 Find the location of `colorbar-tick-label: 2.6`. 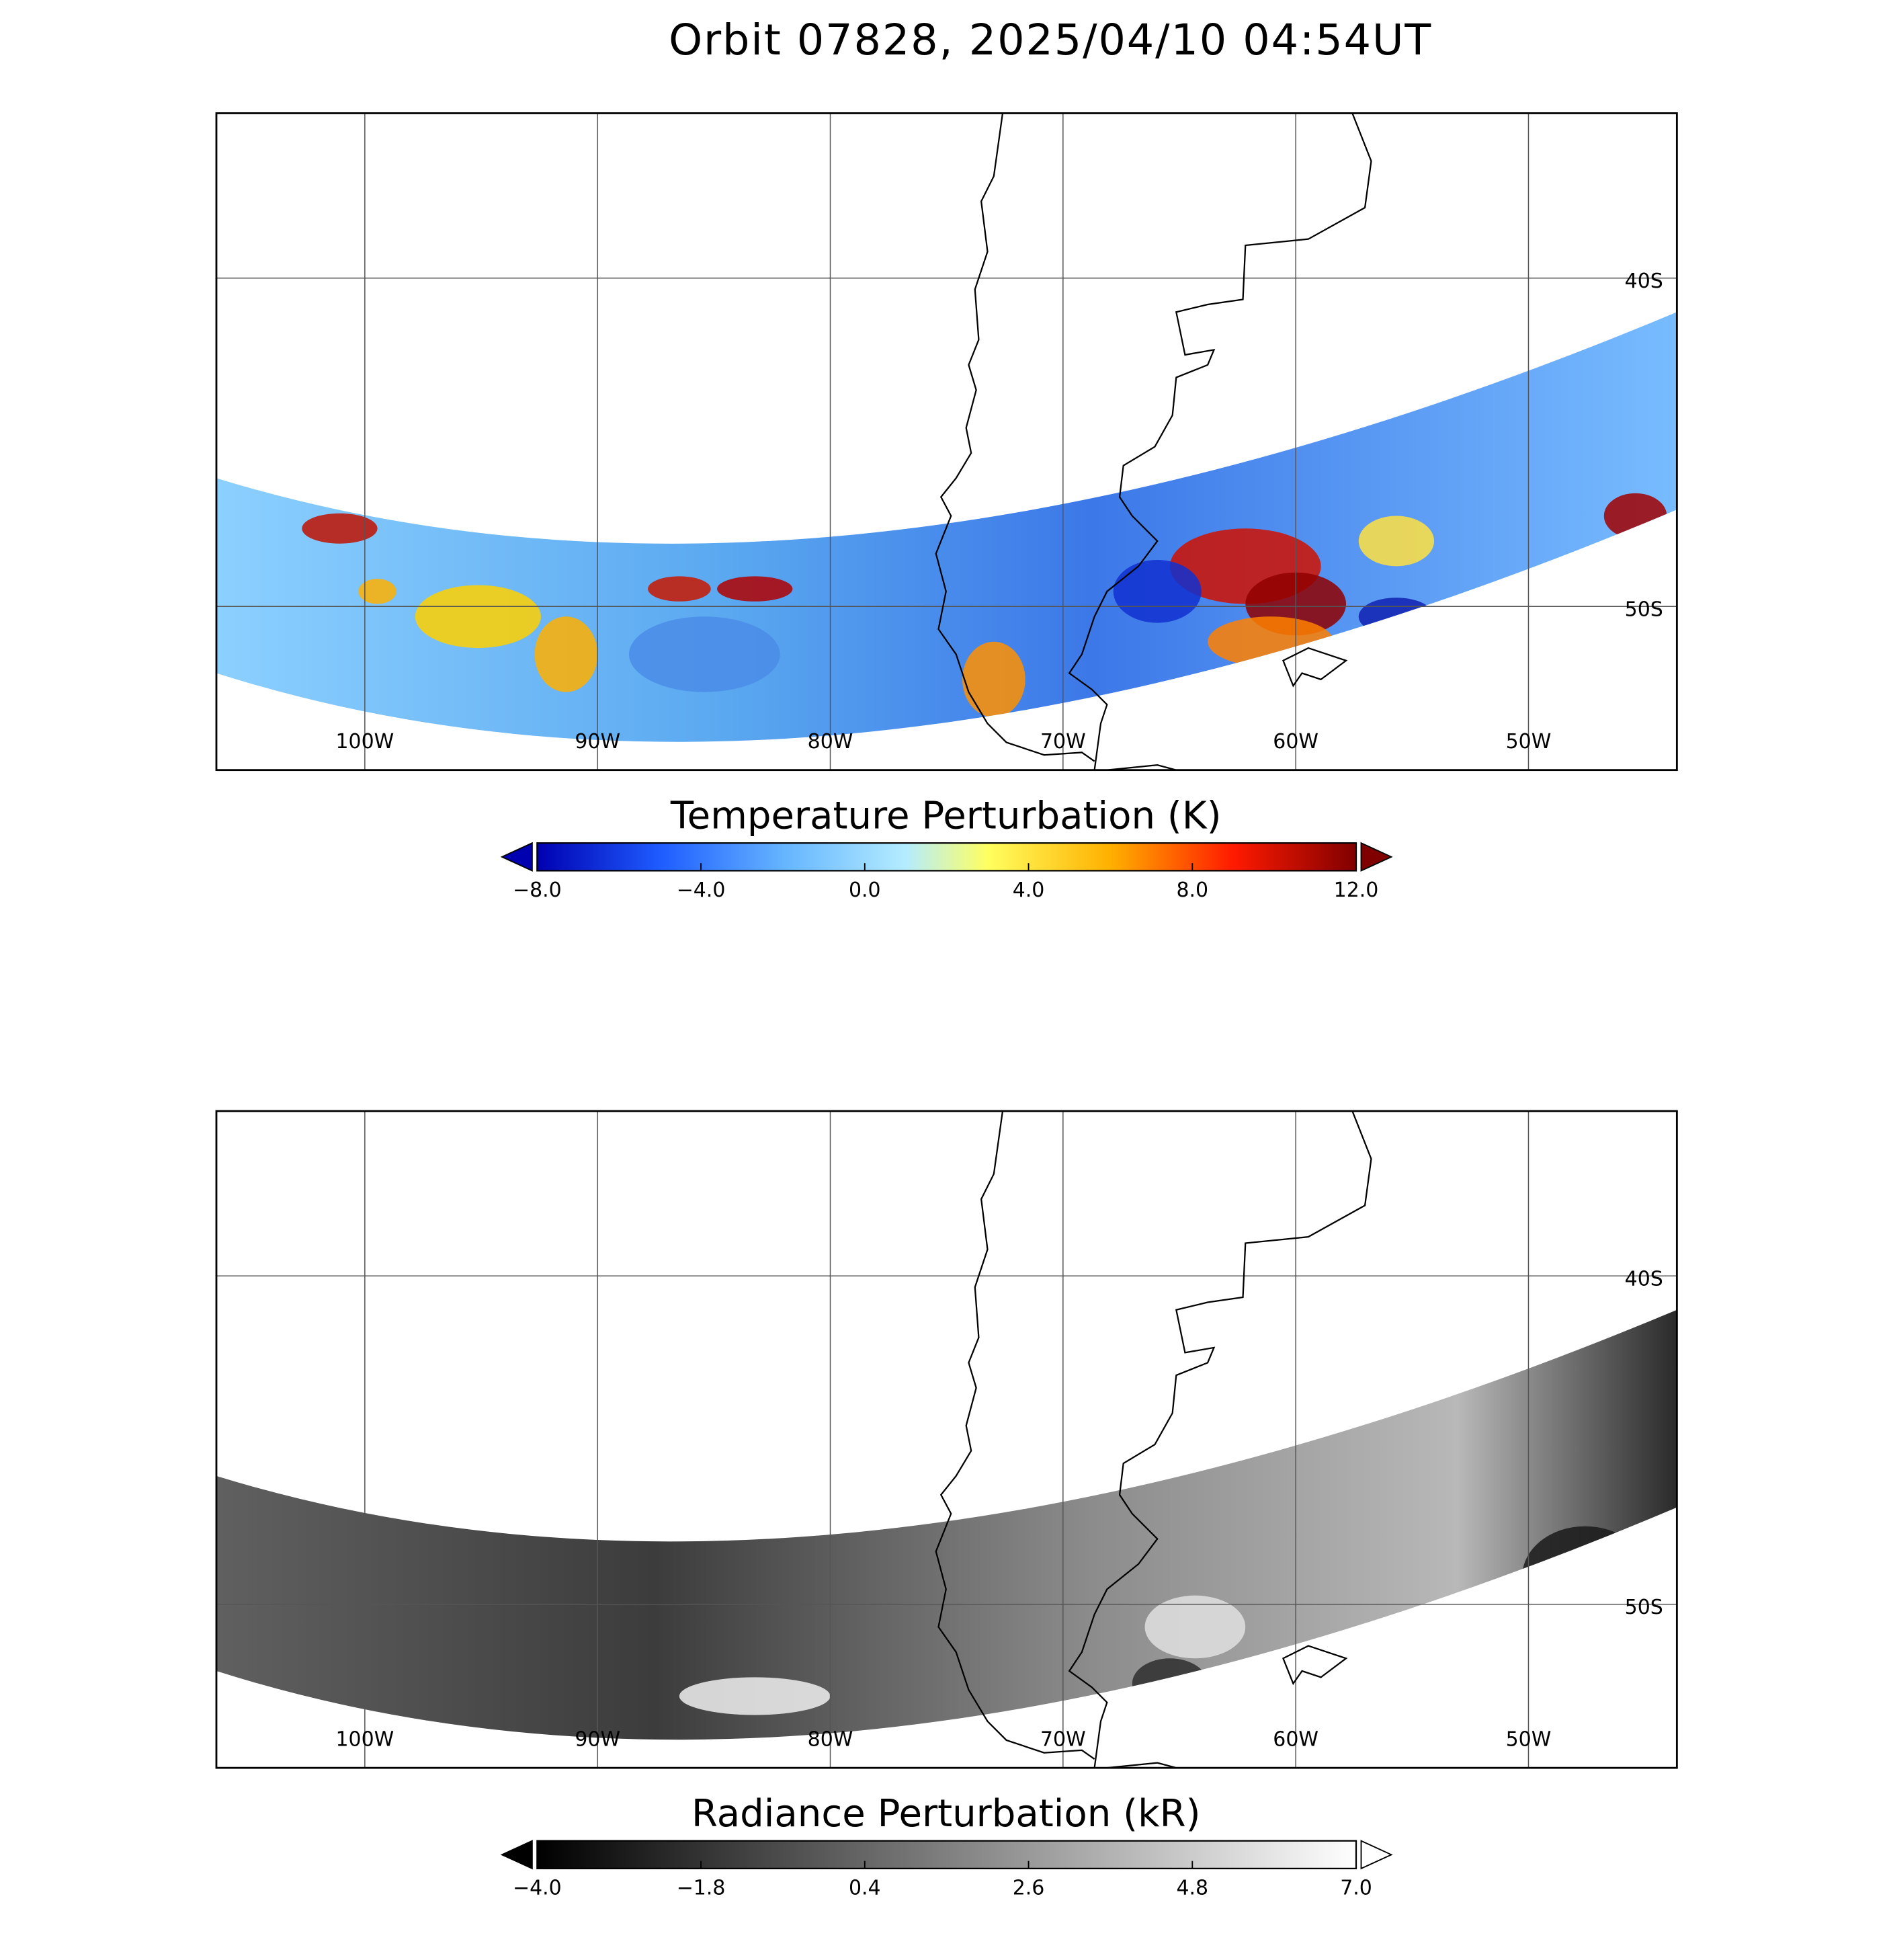

colorbar-tick-label: 2.6 is located at coordinates (1029, 1888).